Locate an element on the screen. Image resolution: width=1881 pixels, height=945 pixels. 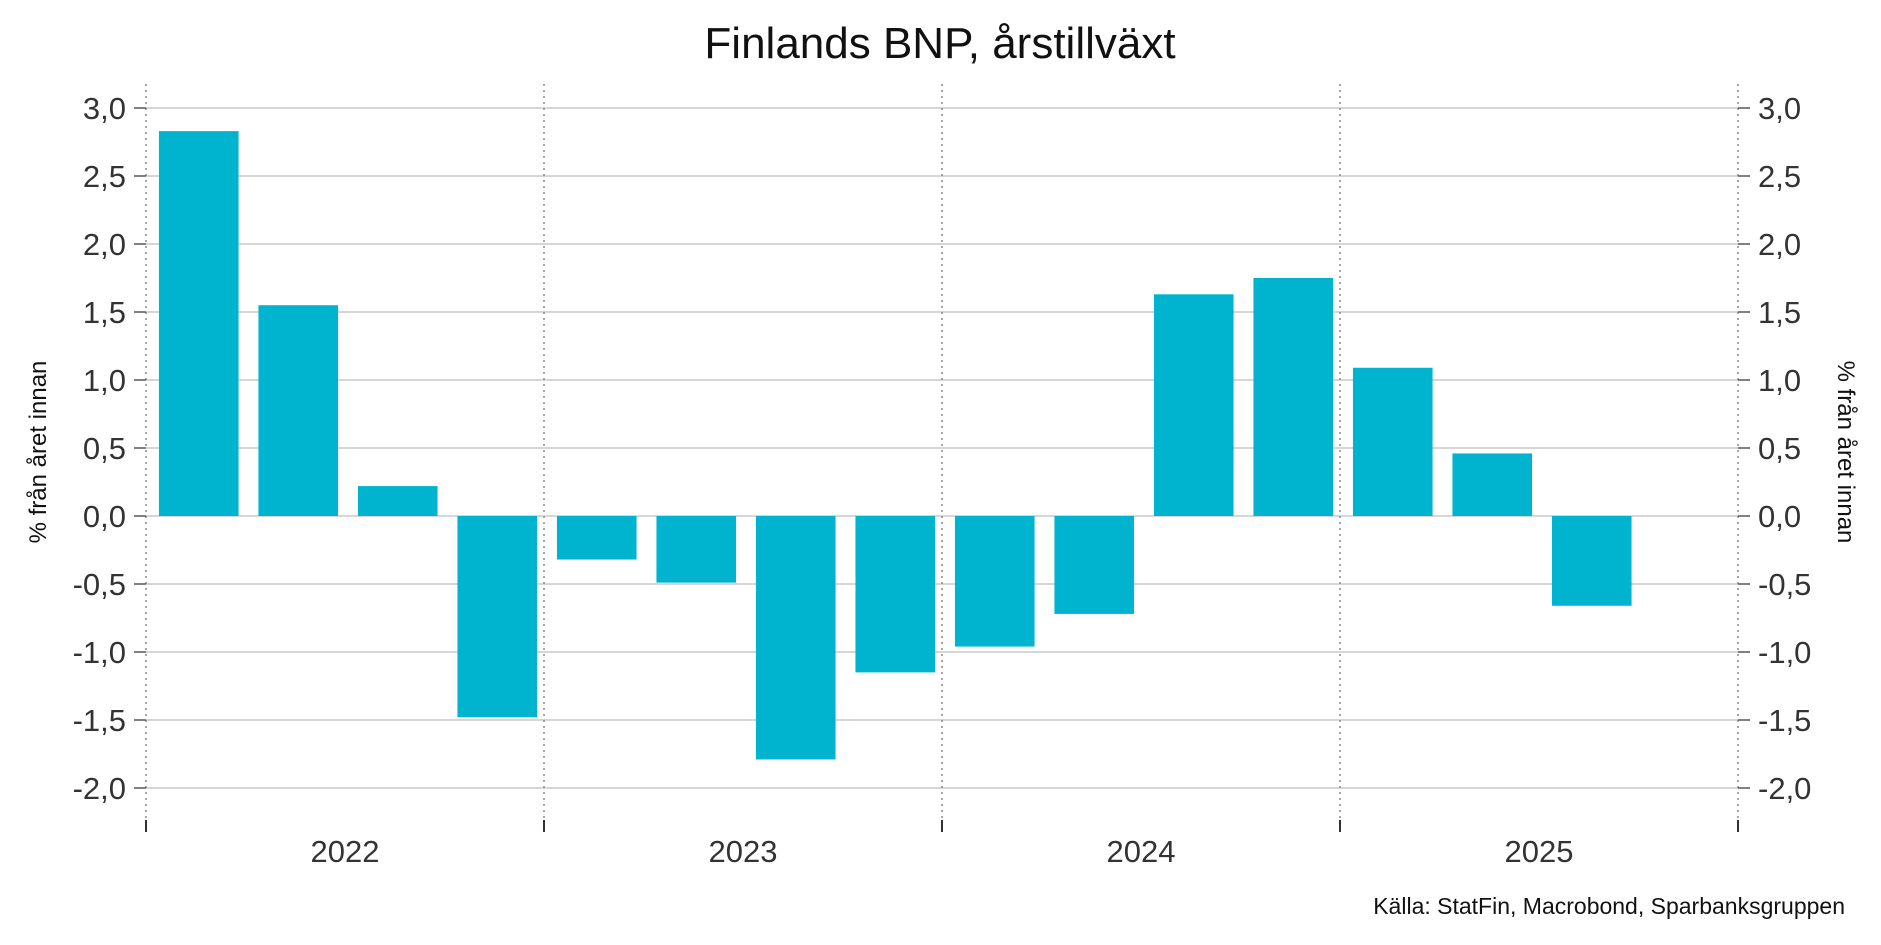
y-tick-label-left: 2,0 is located at coordinates (104, 244).